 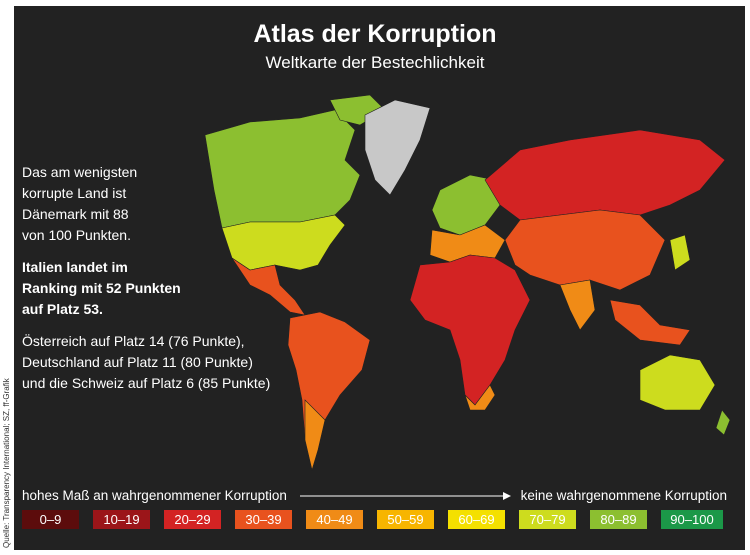 What do you see at coordinates (137, 362) in the screenshot?
I see `note-line: Deutschland auf Platz 11 (80 Punkte)` at bounding box center [137, 362].